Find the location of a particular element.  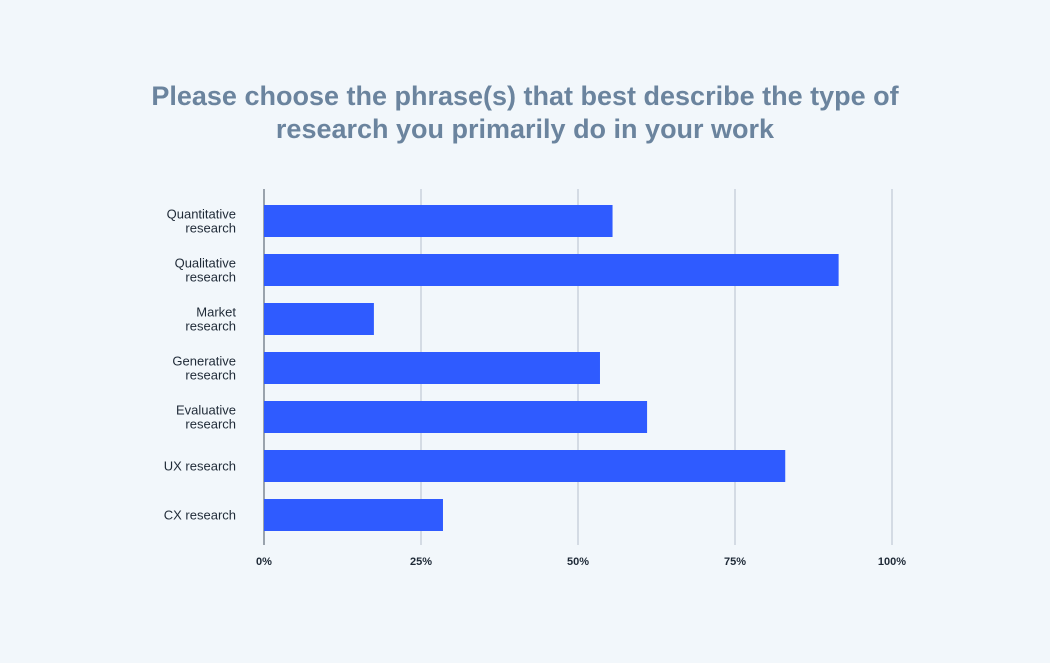

x-tick-label: 25% is located at coordinates (421, 562).